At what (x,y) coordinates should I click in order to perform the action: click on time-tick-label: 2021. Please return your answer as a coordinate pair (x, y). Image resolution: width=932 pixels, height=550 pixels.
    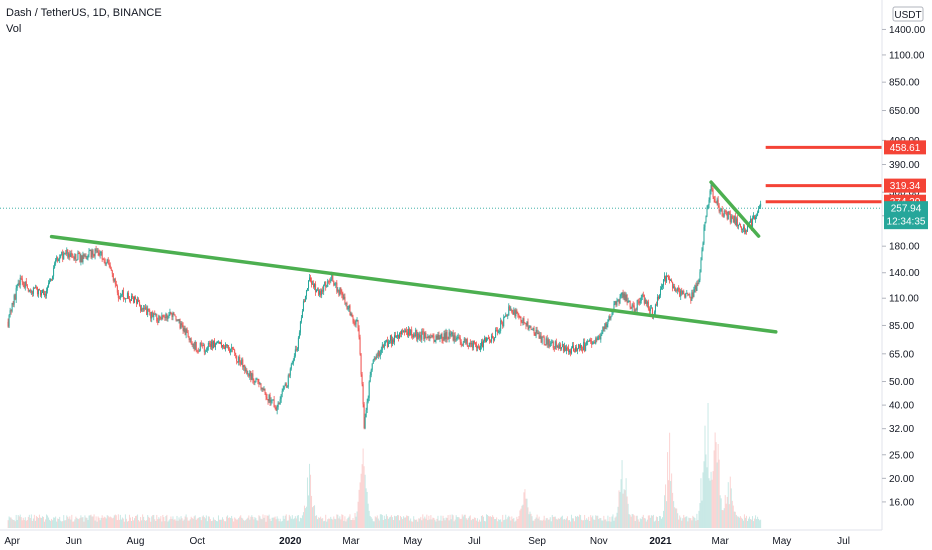
    Looking at the image, I should click on (660, 541).